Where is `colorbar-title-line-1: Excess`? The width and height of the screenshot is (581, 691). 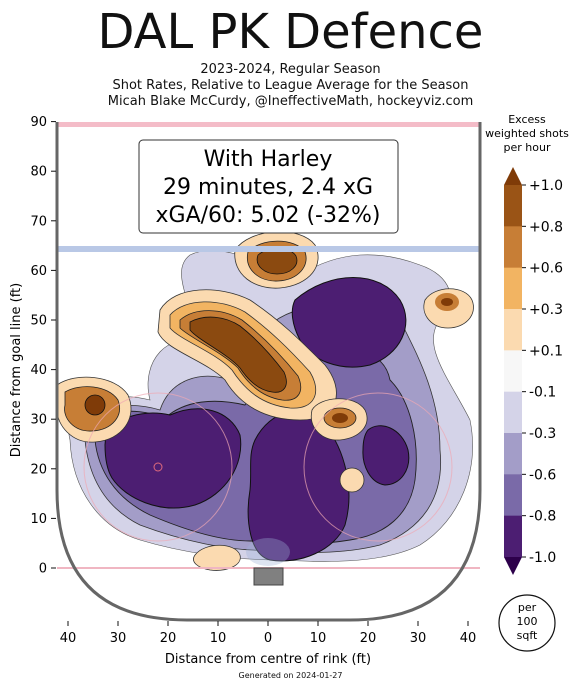
colorbar-title-line-1: Excess is located at coordinates (527, 119).